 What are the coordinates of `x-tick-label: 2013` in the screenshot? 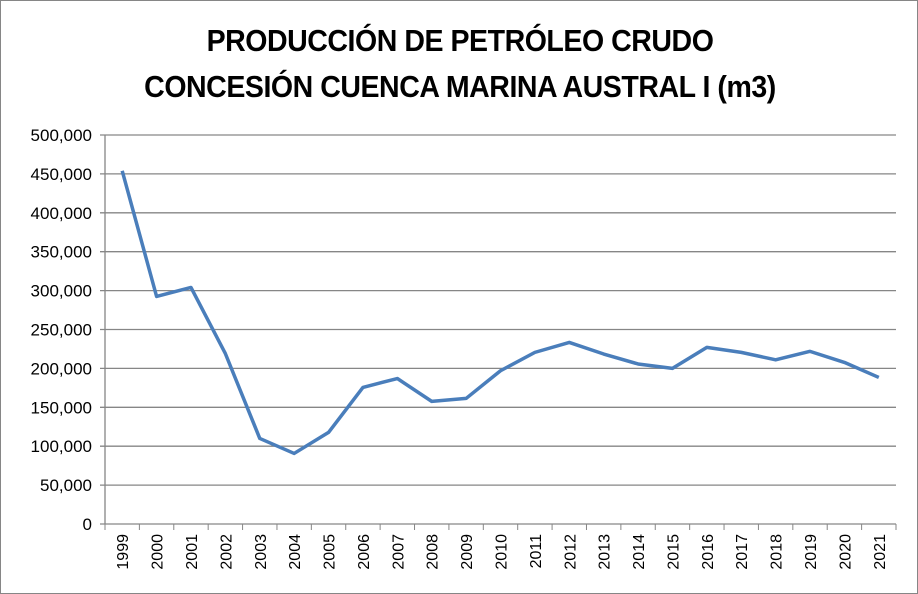 It's located at (605, 552).